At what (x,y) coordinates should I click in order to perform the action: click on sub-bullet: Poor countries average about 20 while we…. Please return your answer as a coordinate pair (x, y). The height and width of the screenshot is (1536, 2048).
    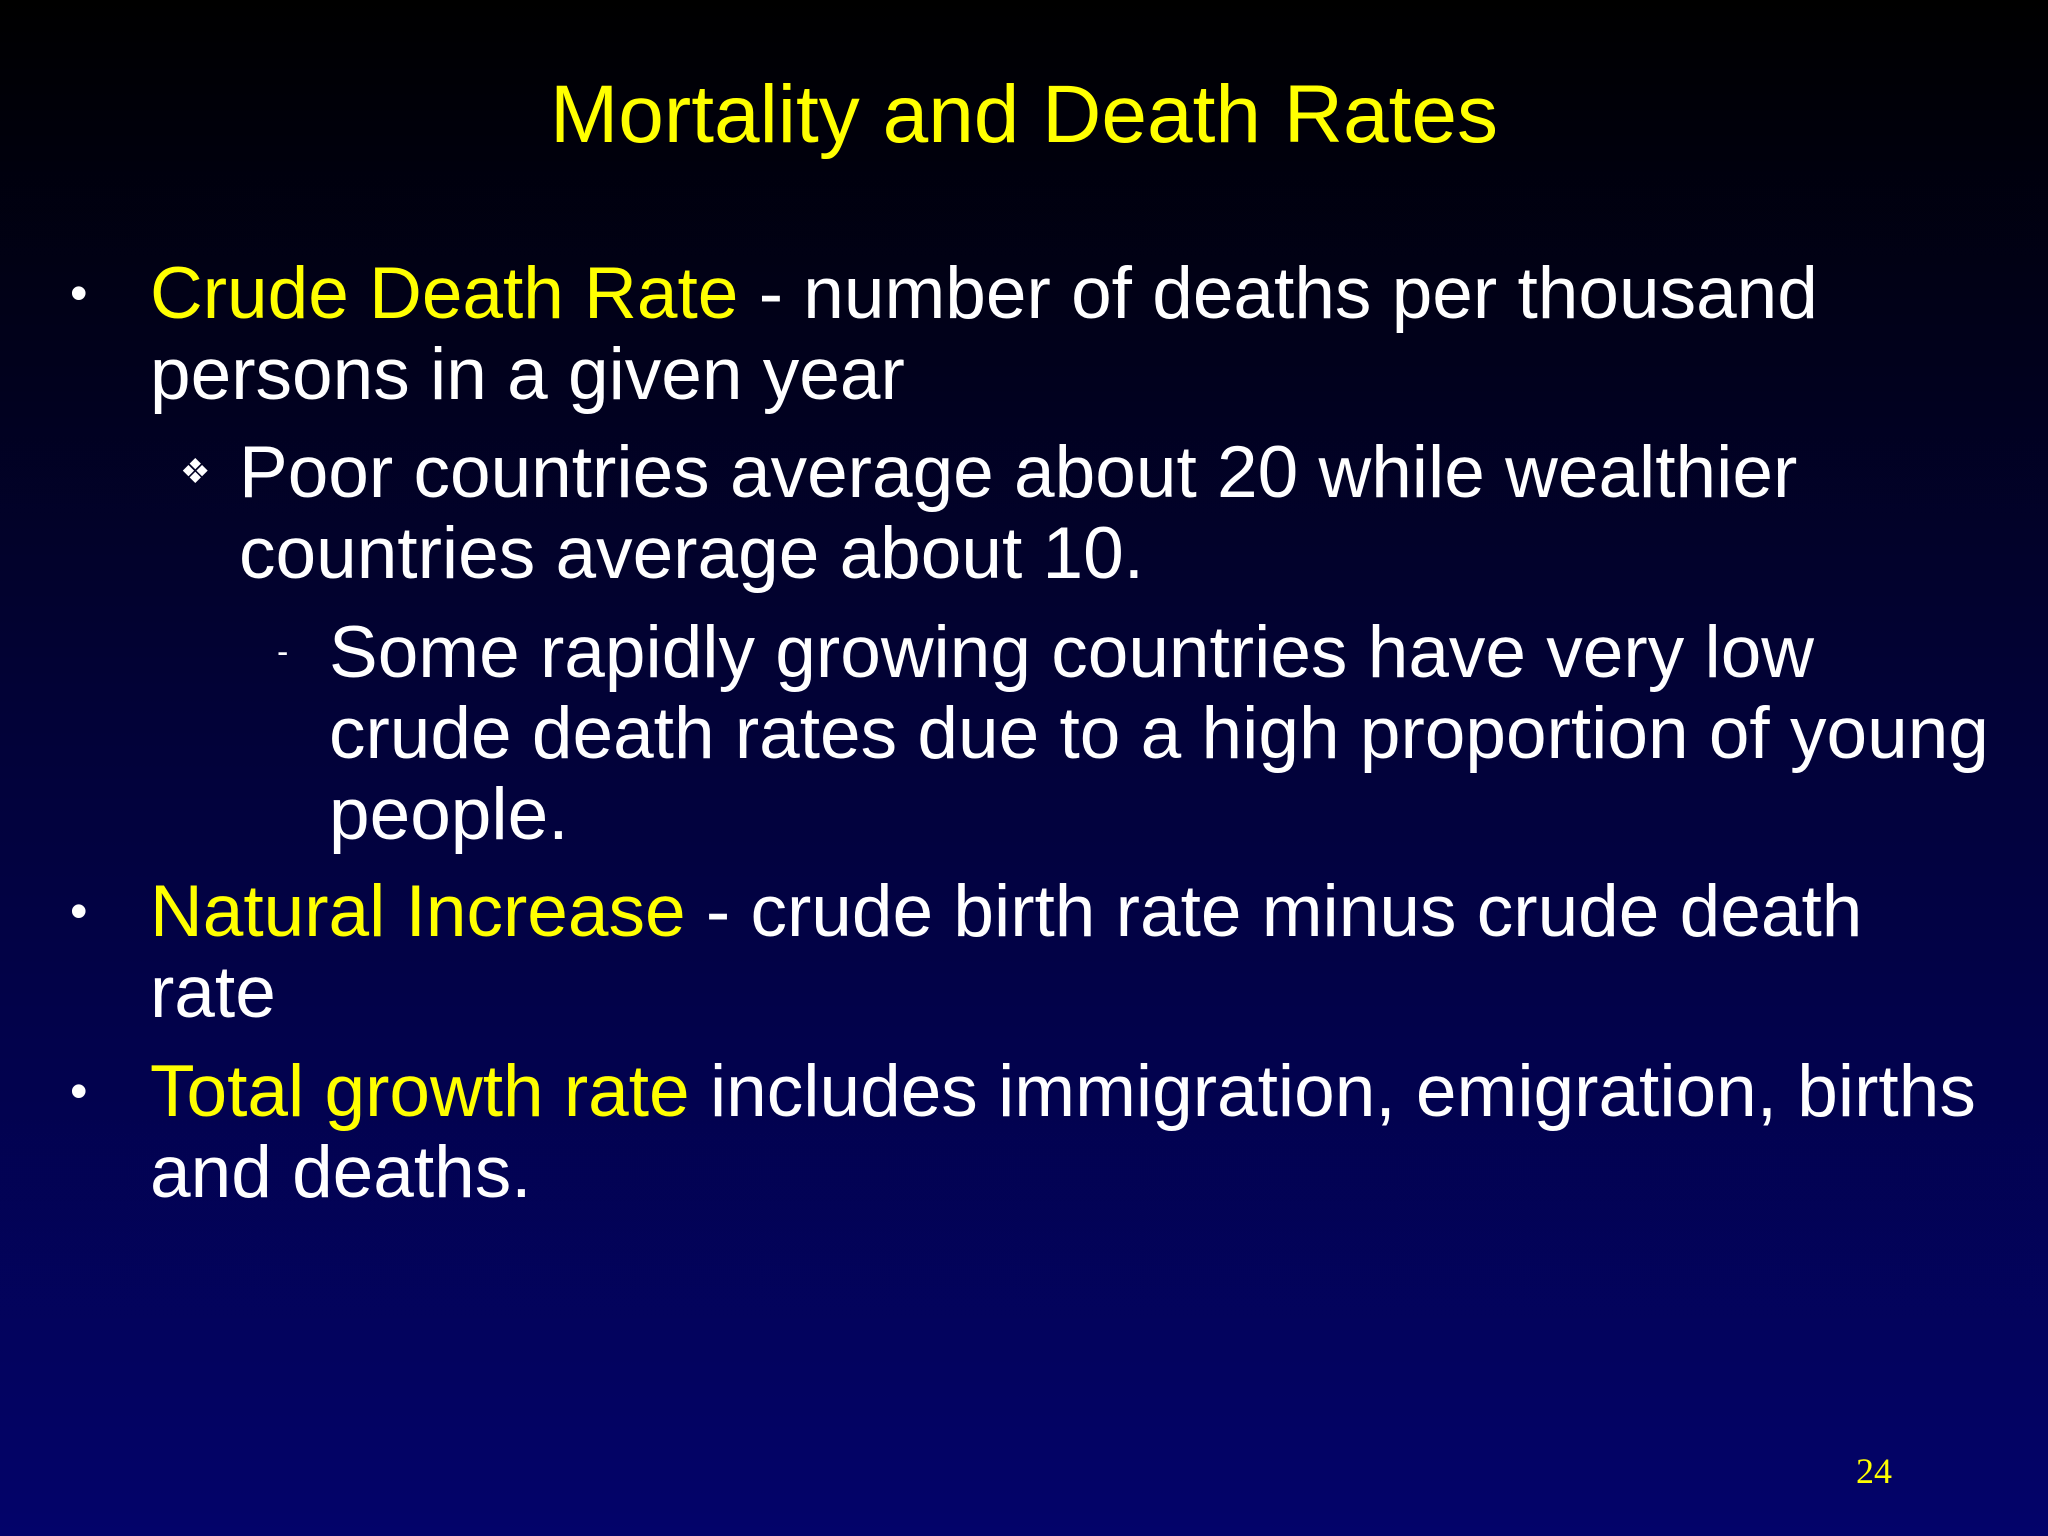
    Looking at the image, I should click on (1109, 513).